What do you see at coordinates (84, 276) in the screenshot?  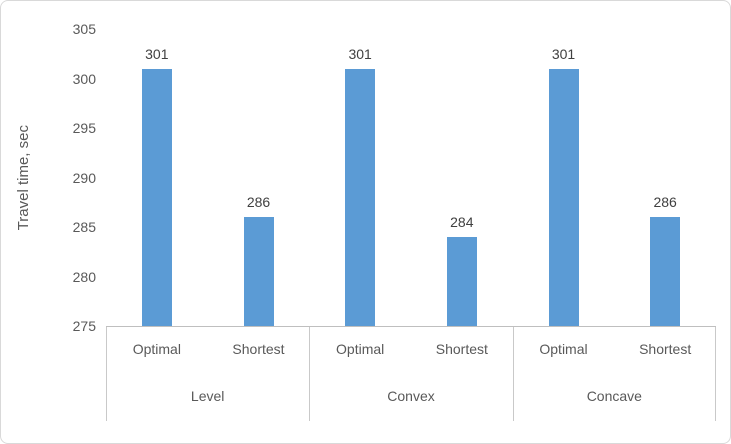 I see `y-tick-label: 280` at bounding box center [84, 276].